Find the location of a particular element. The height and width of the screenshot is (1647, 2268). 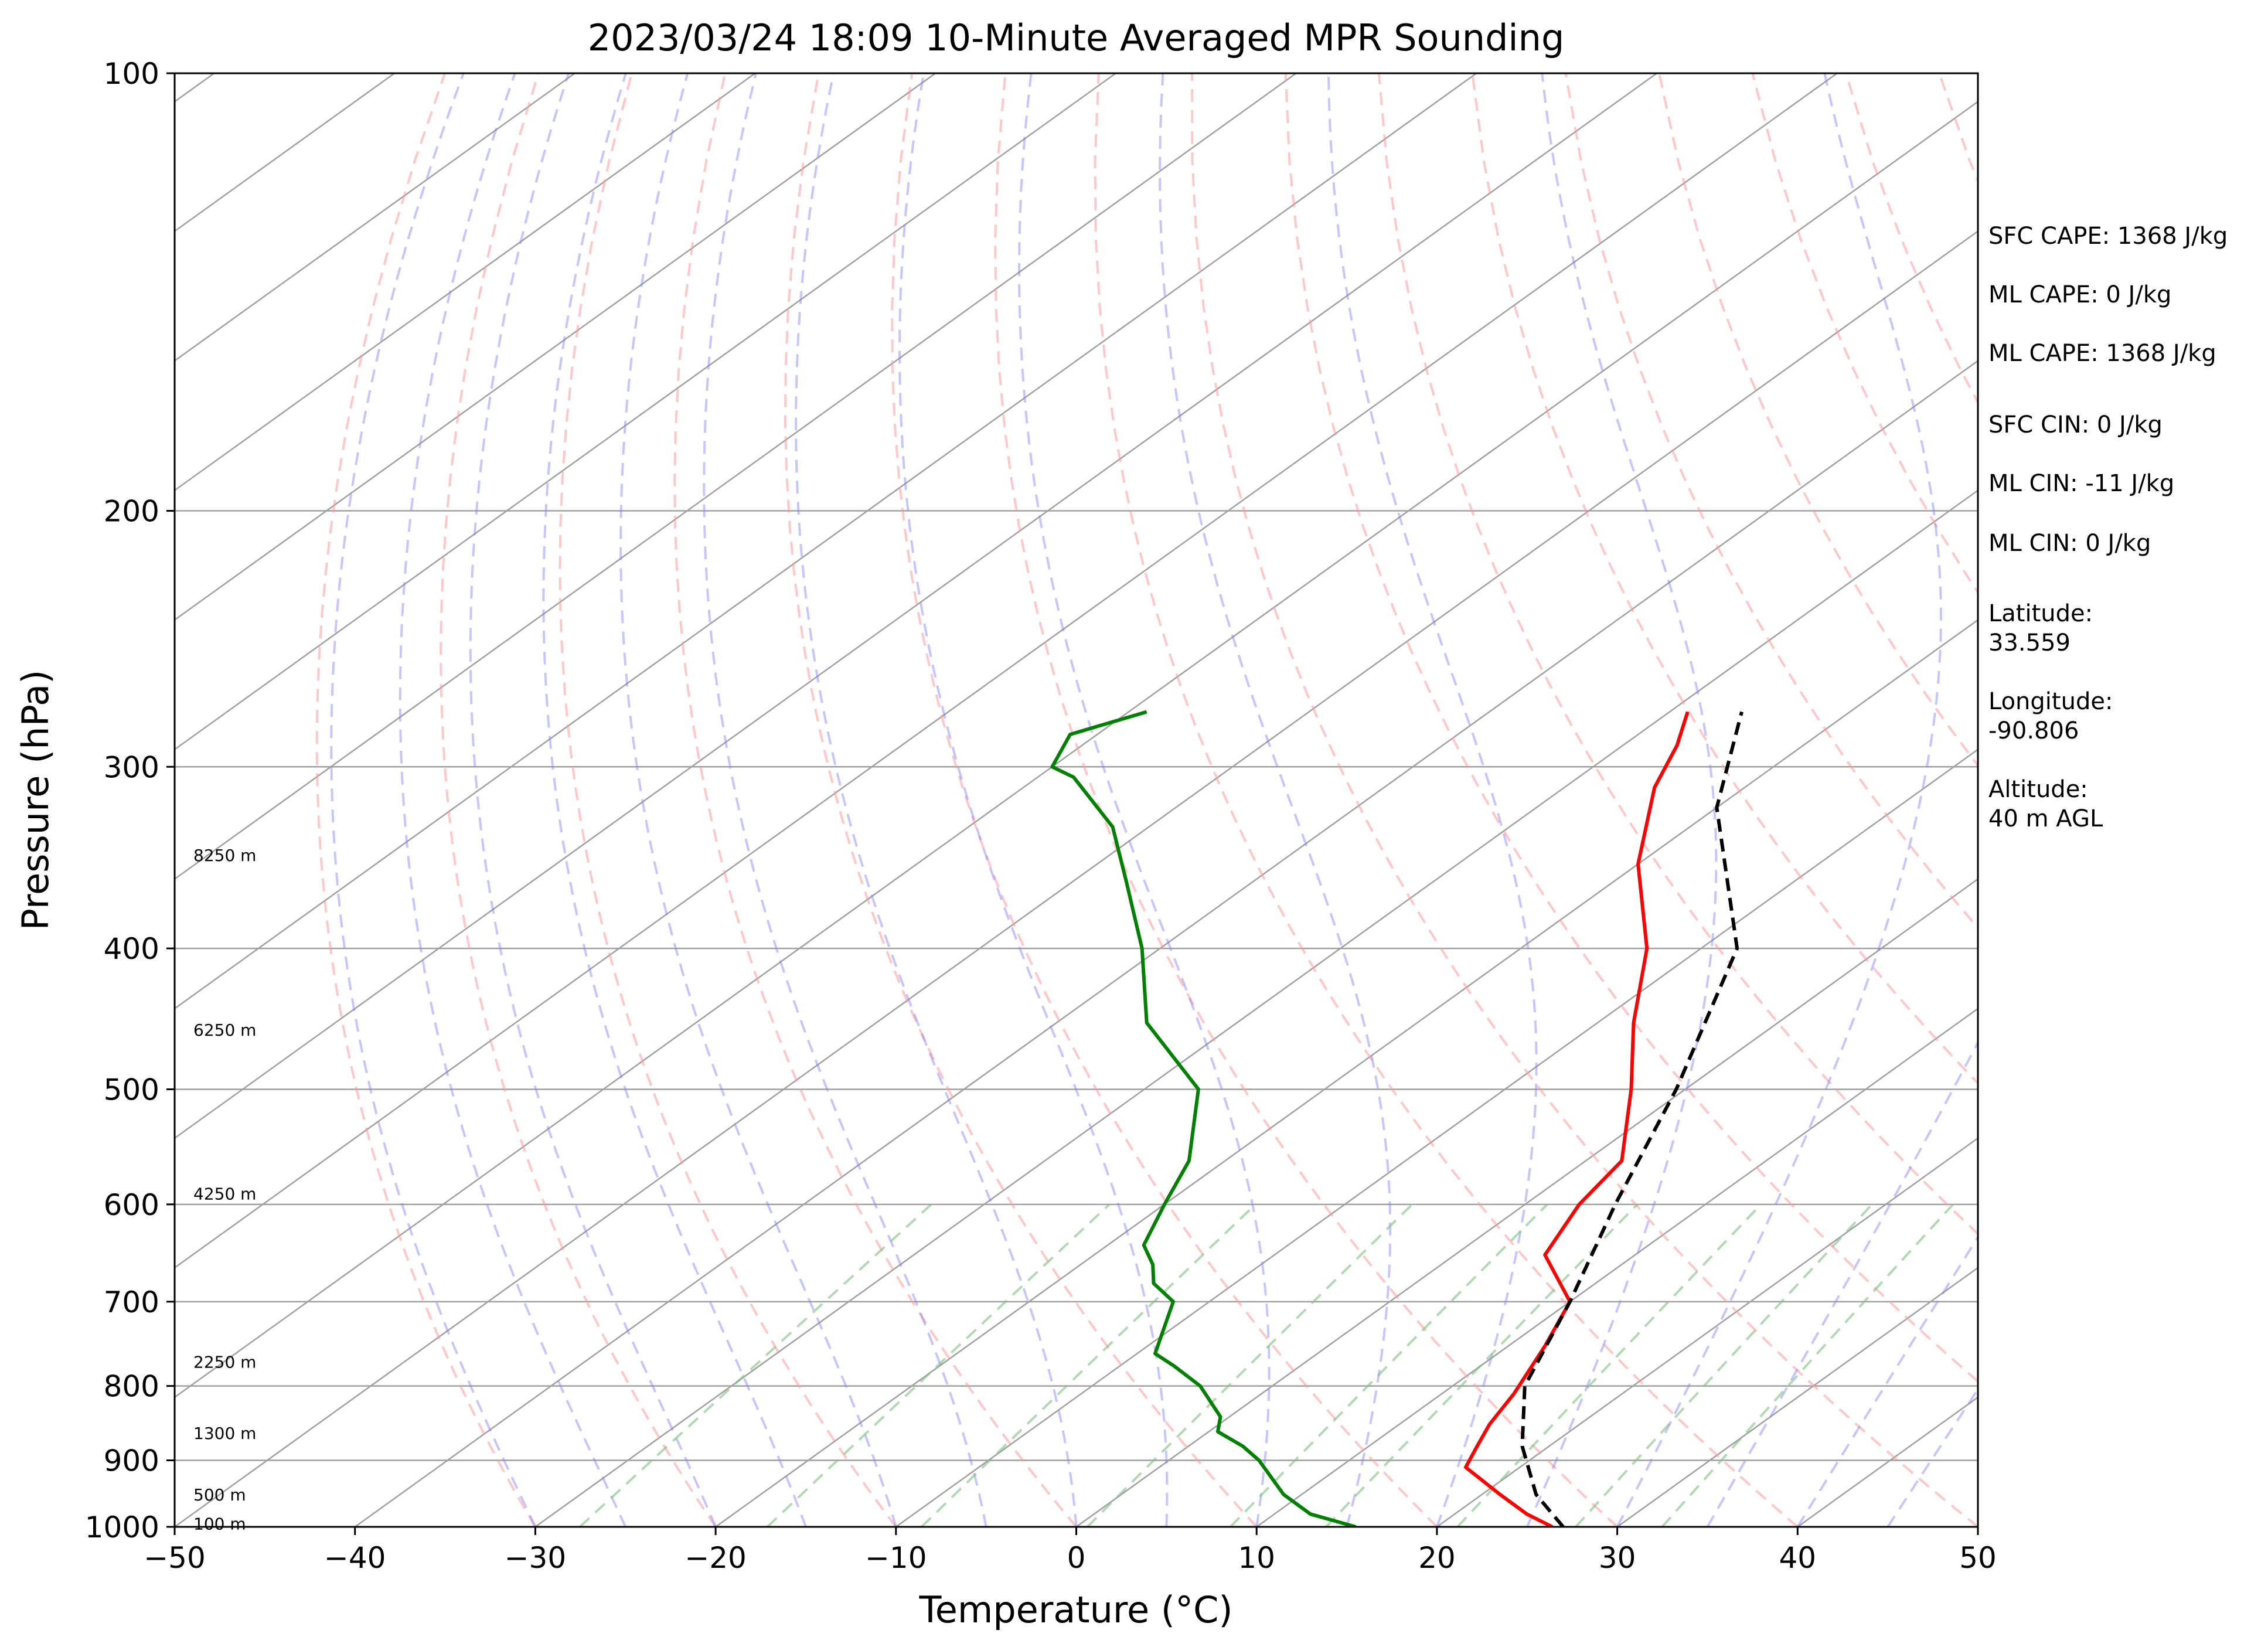

y-tick-label: 300 is located at coordinates (131, 767).